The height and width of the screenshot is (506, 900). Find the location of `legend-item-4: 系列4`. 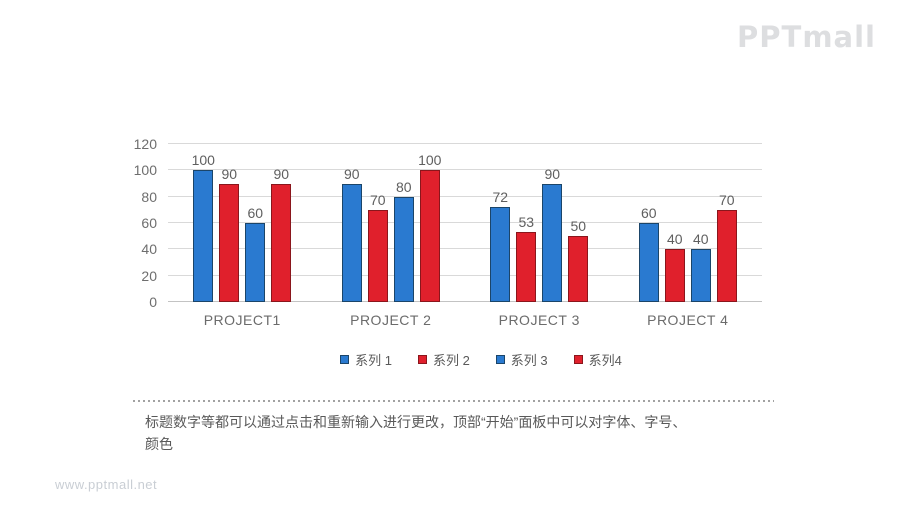

legend-item-4: 系列4 is located at coordinates (597, 359).